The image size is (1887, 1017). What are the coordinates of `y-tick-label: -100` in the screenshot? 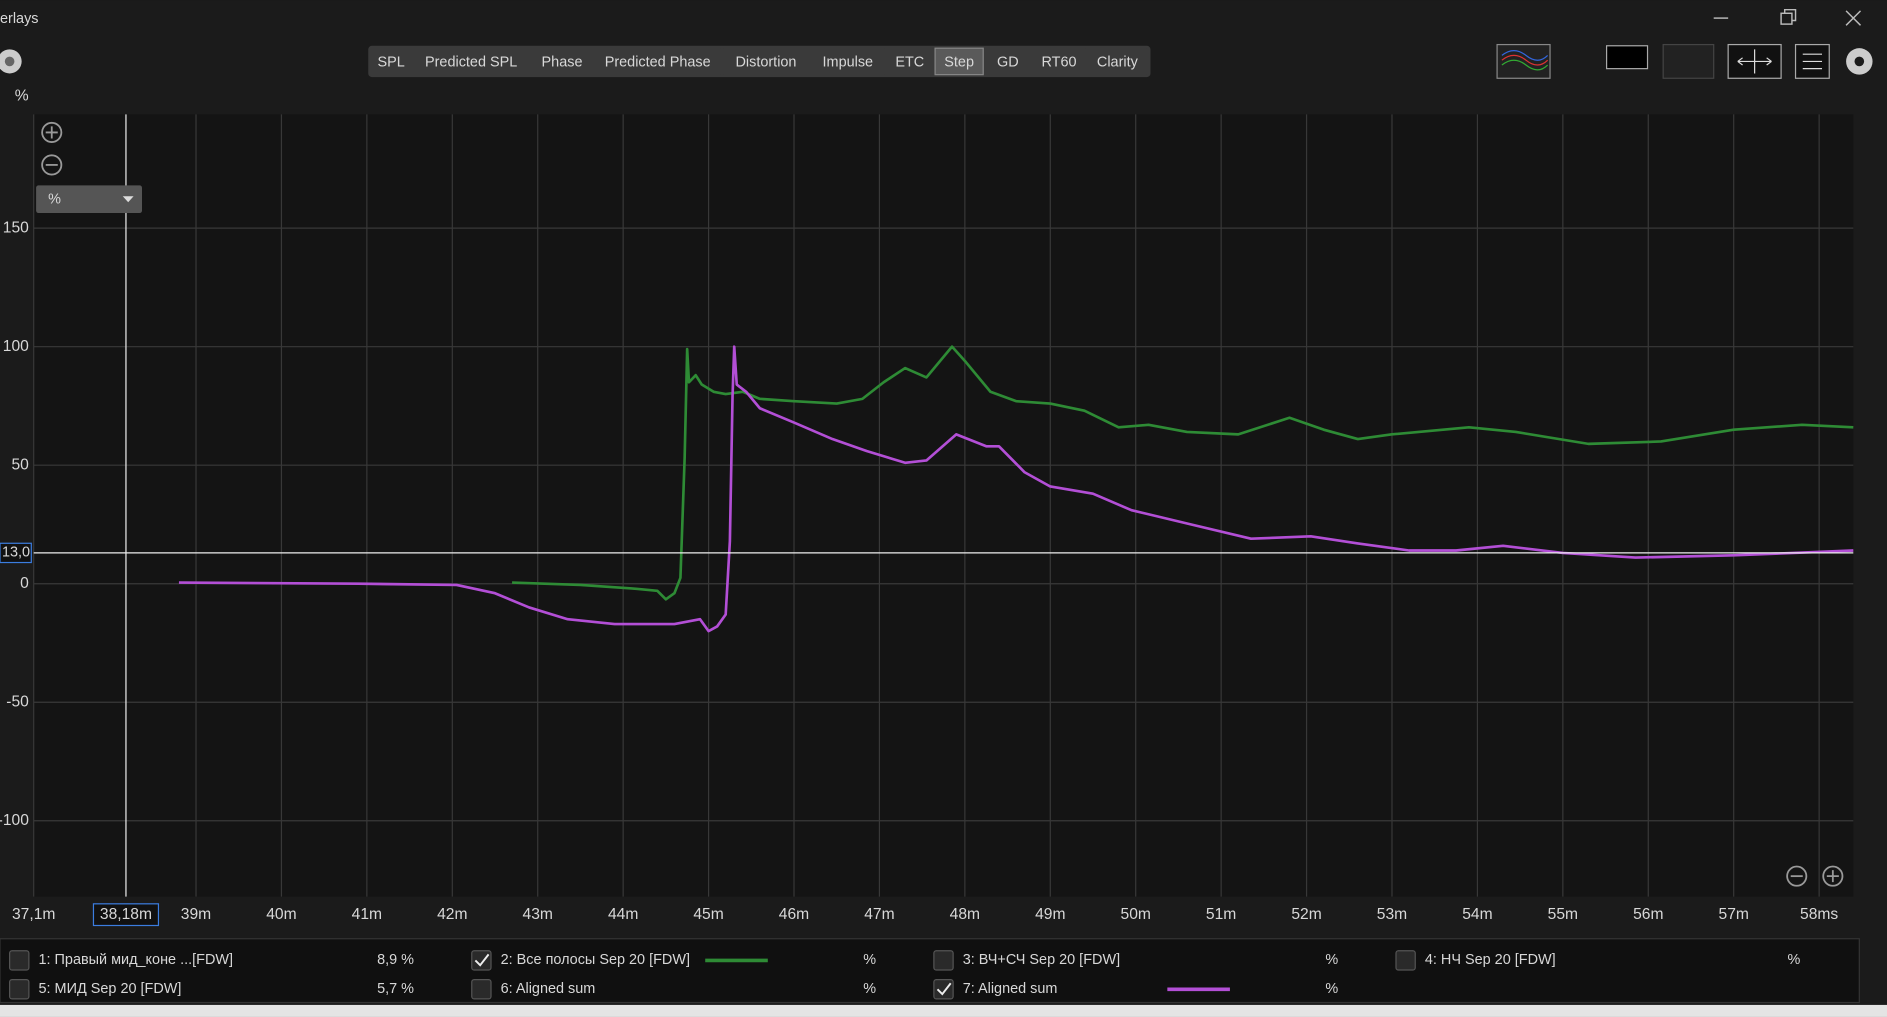 It's located at (14, 820).